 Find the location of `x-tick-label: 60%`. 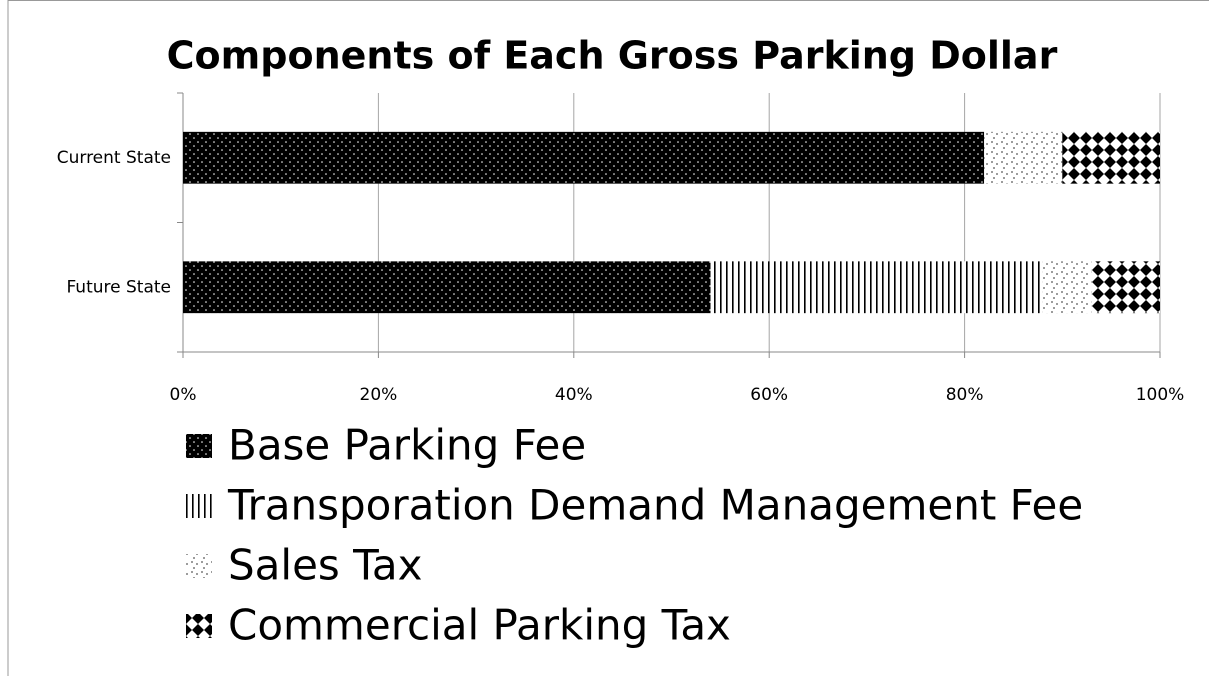

x-tick-label: 60% is located at coordinates (769, 395).